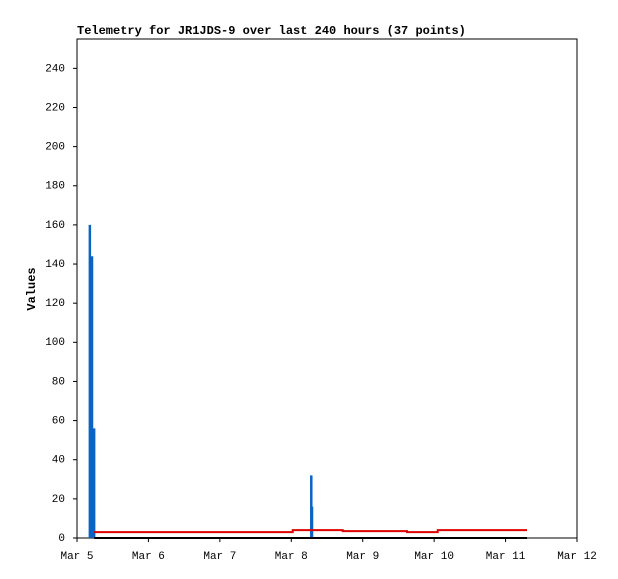 The height and width of the screenshot is (579, 618). What do you see at coordinates (506, 557) in the screenshot?
I see `x-tick-label: Mar 11` at bounding box center [506, 557].